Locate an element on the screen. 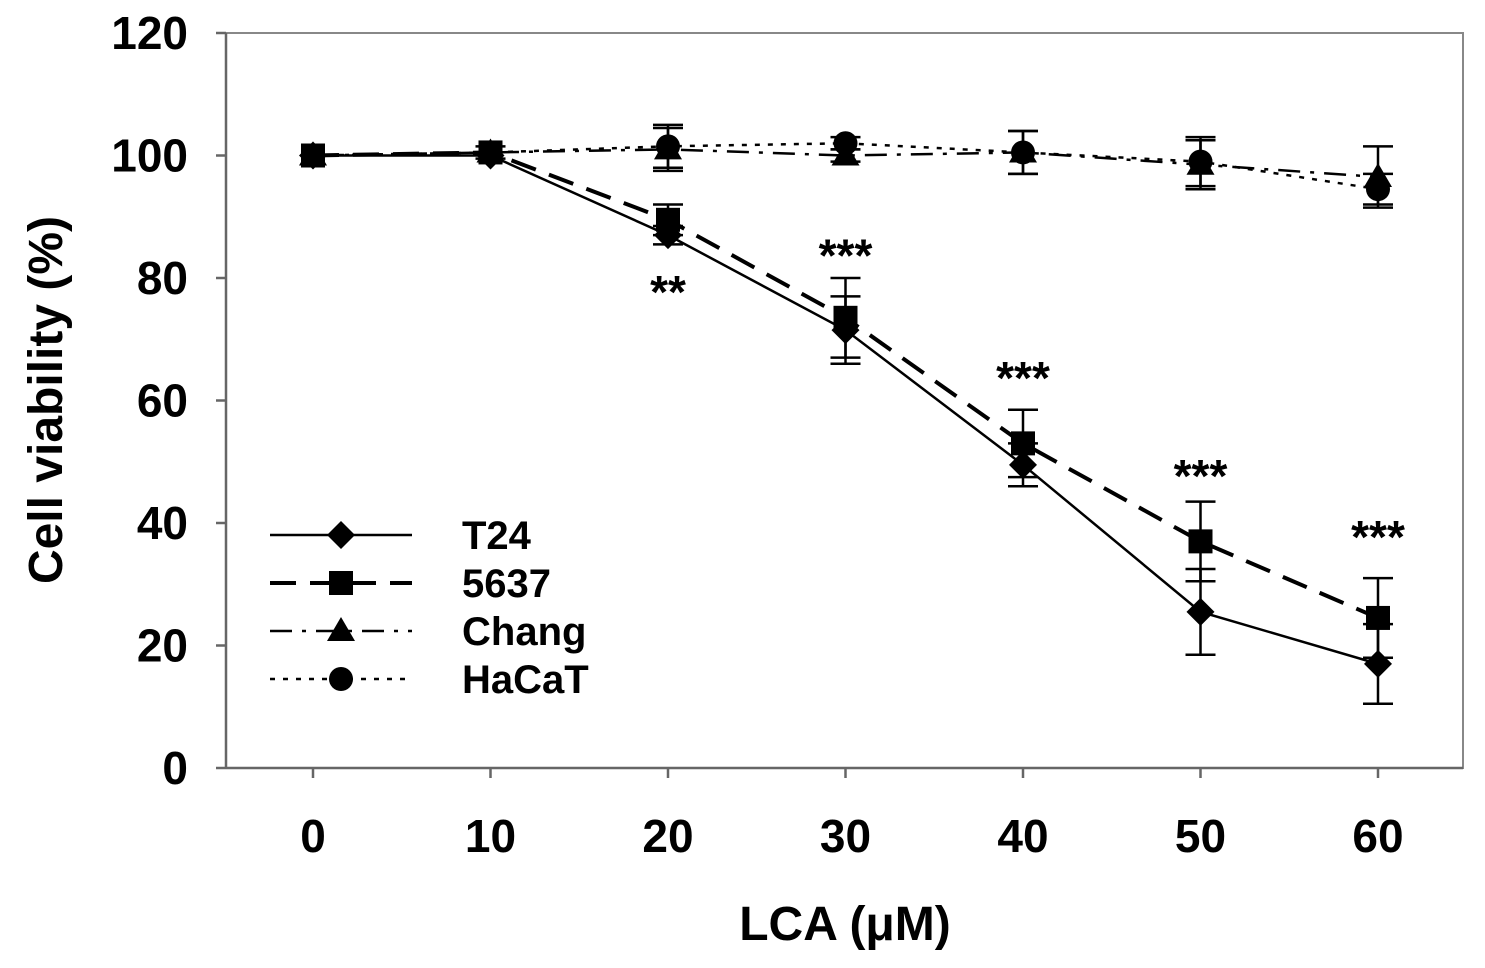  legend-marker-t24 is located at coordinates (341, 535).